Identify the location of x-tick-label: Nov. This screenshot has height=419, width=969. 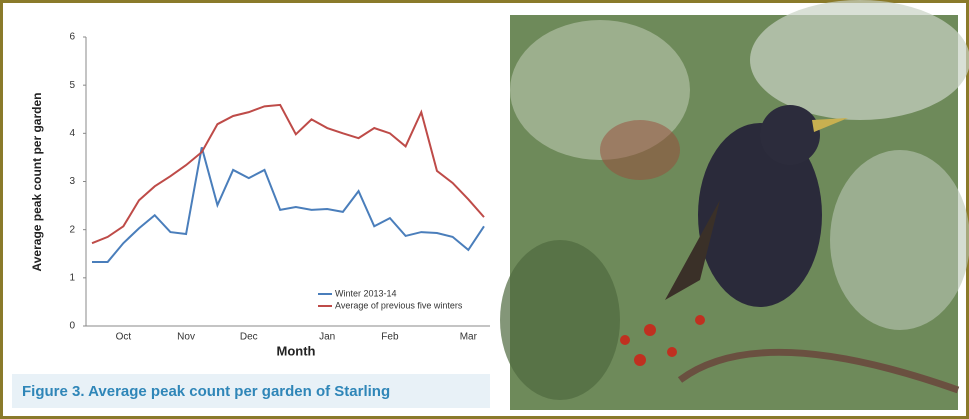
(186, 337).